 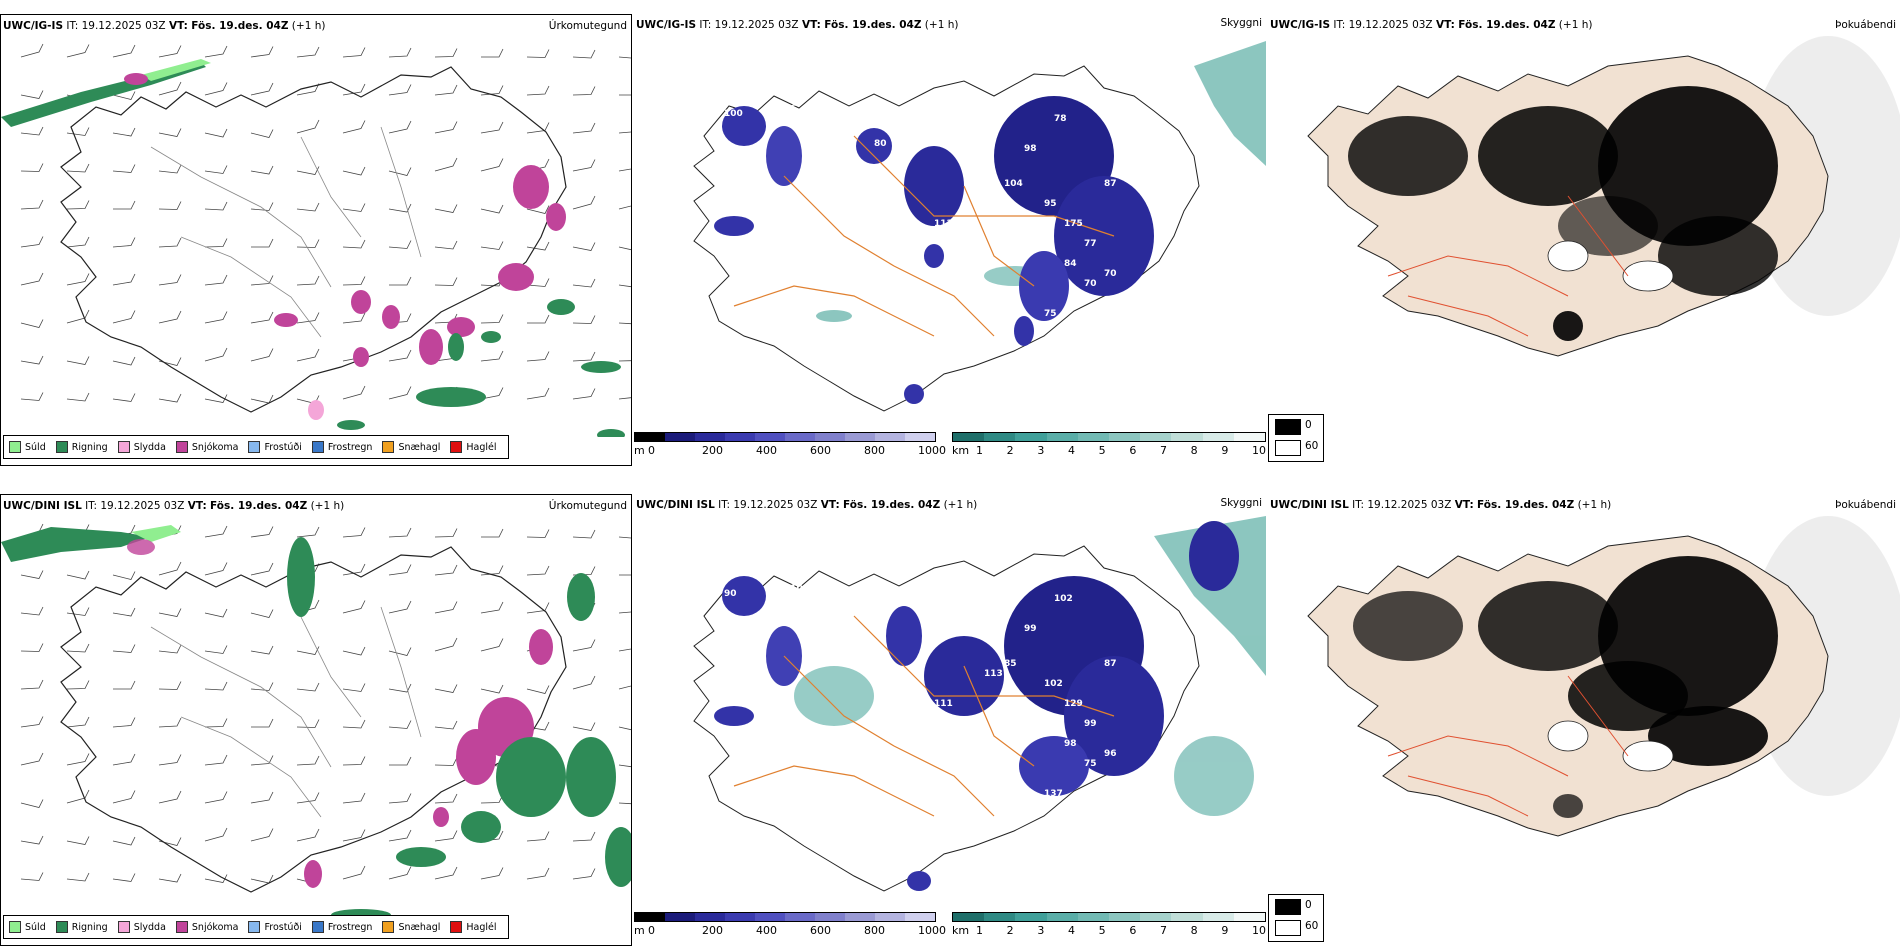 What do you see at coordinates (1110, 754) in the screenshot?
I see `cloud-base-label: 96` at bounding box center [1110, 754].